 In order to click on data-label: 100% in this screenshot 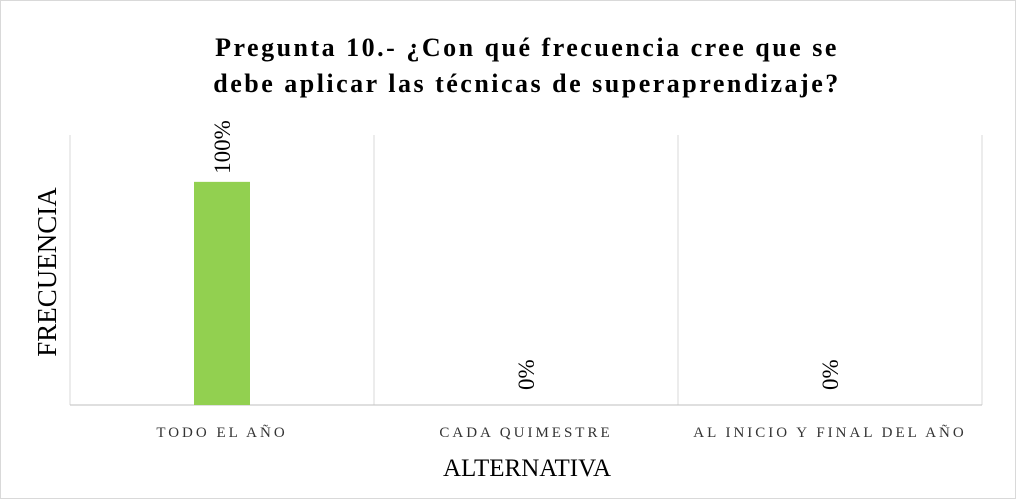, I will do `click(222, 147)`.